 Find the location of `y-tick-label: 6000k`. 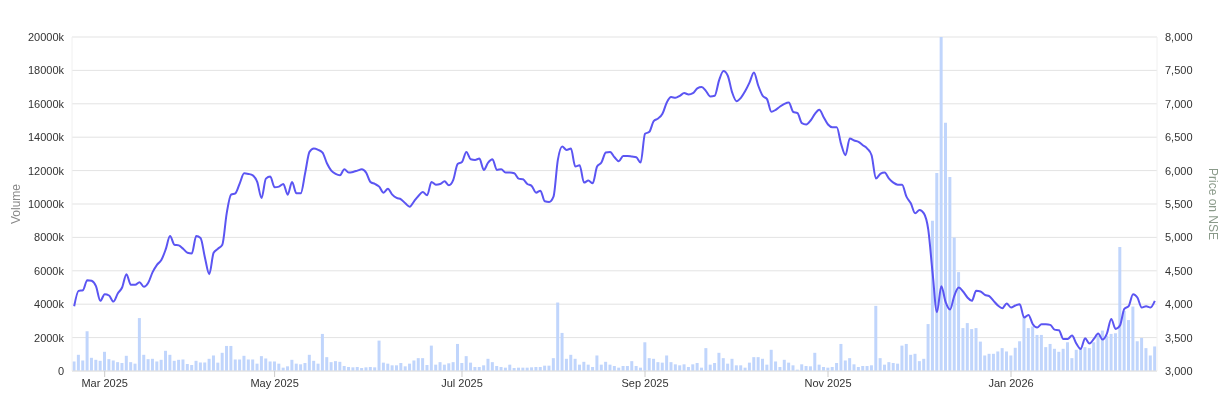

y-tick-label: 6000k is located at coordinates (49, 270).